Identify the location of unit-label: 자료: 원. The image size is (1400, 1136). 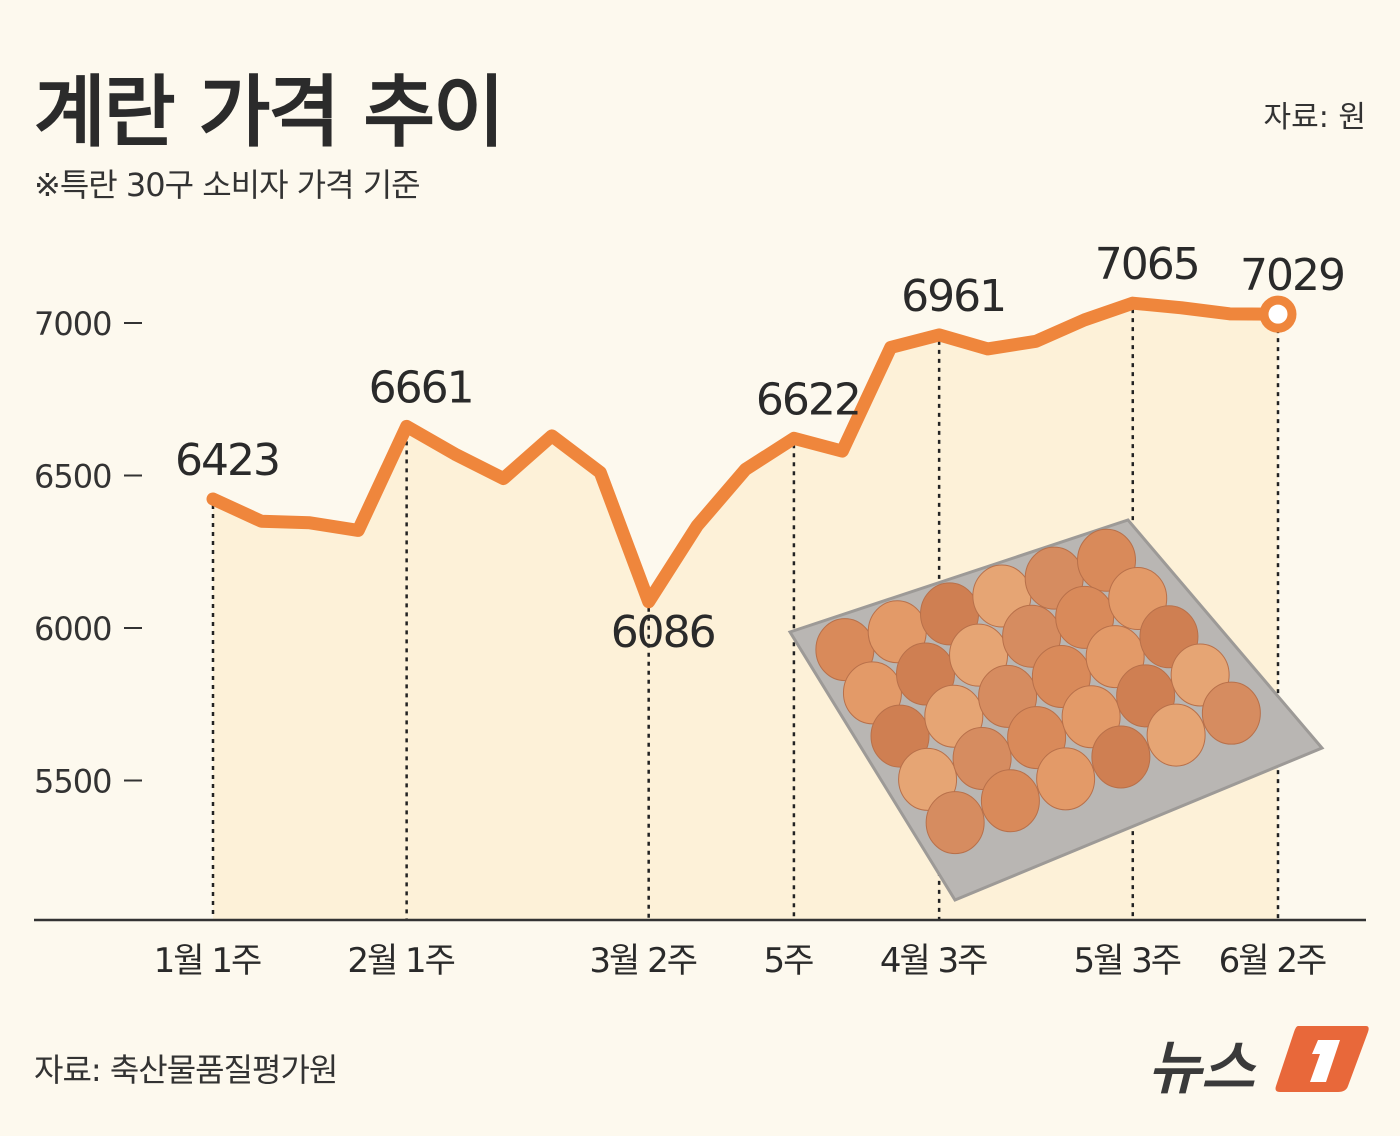
(1314, 117).